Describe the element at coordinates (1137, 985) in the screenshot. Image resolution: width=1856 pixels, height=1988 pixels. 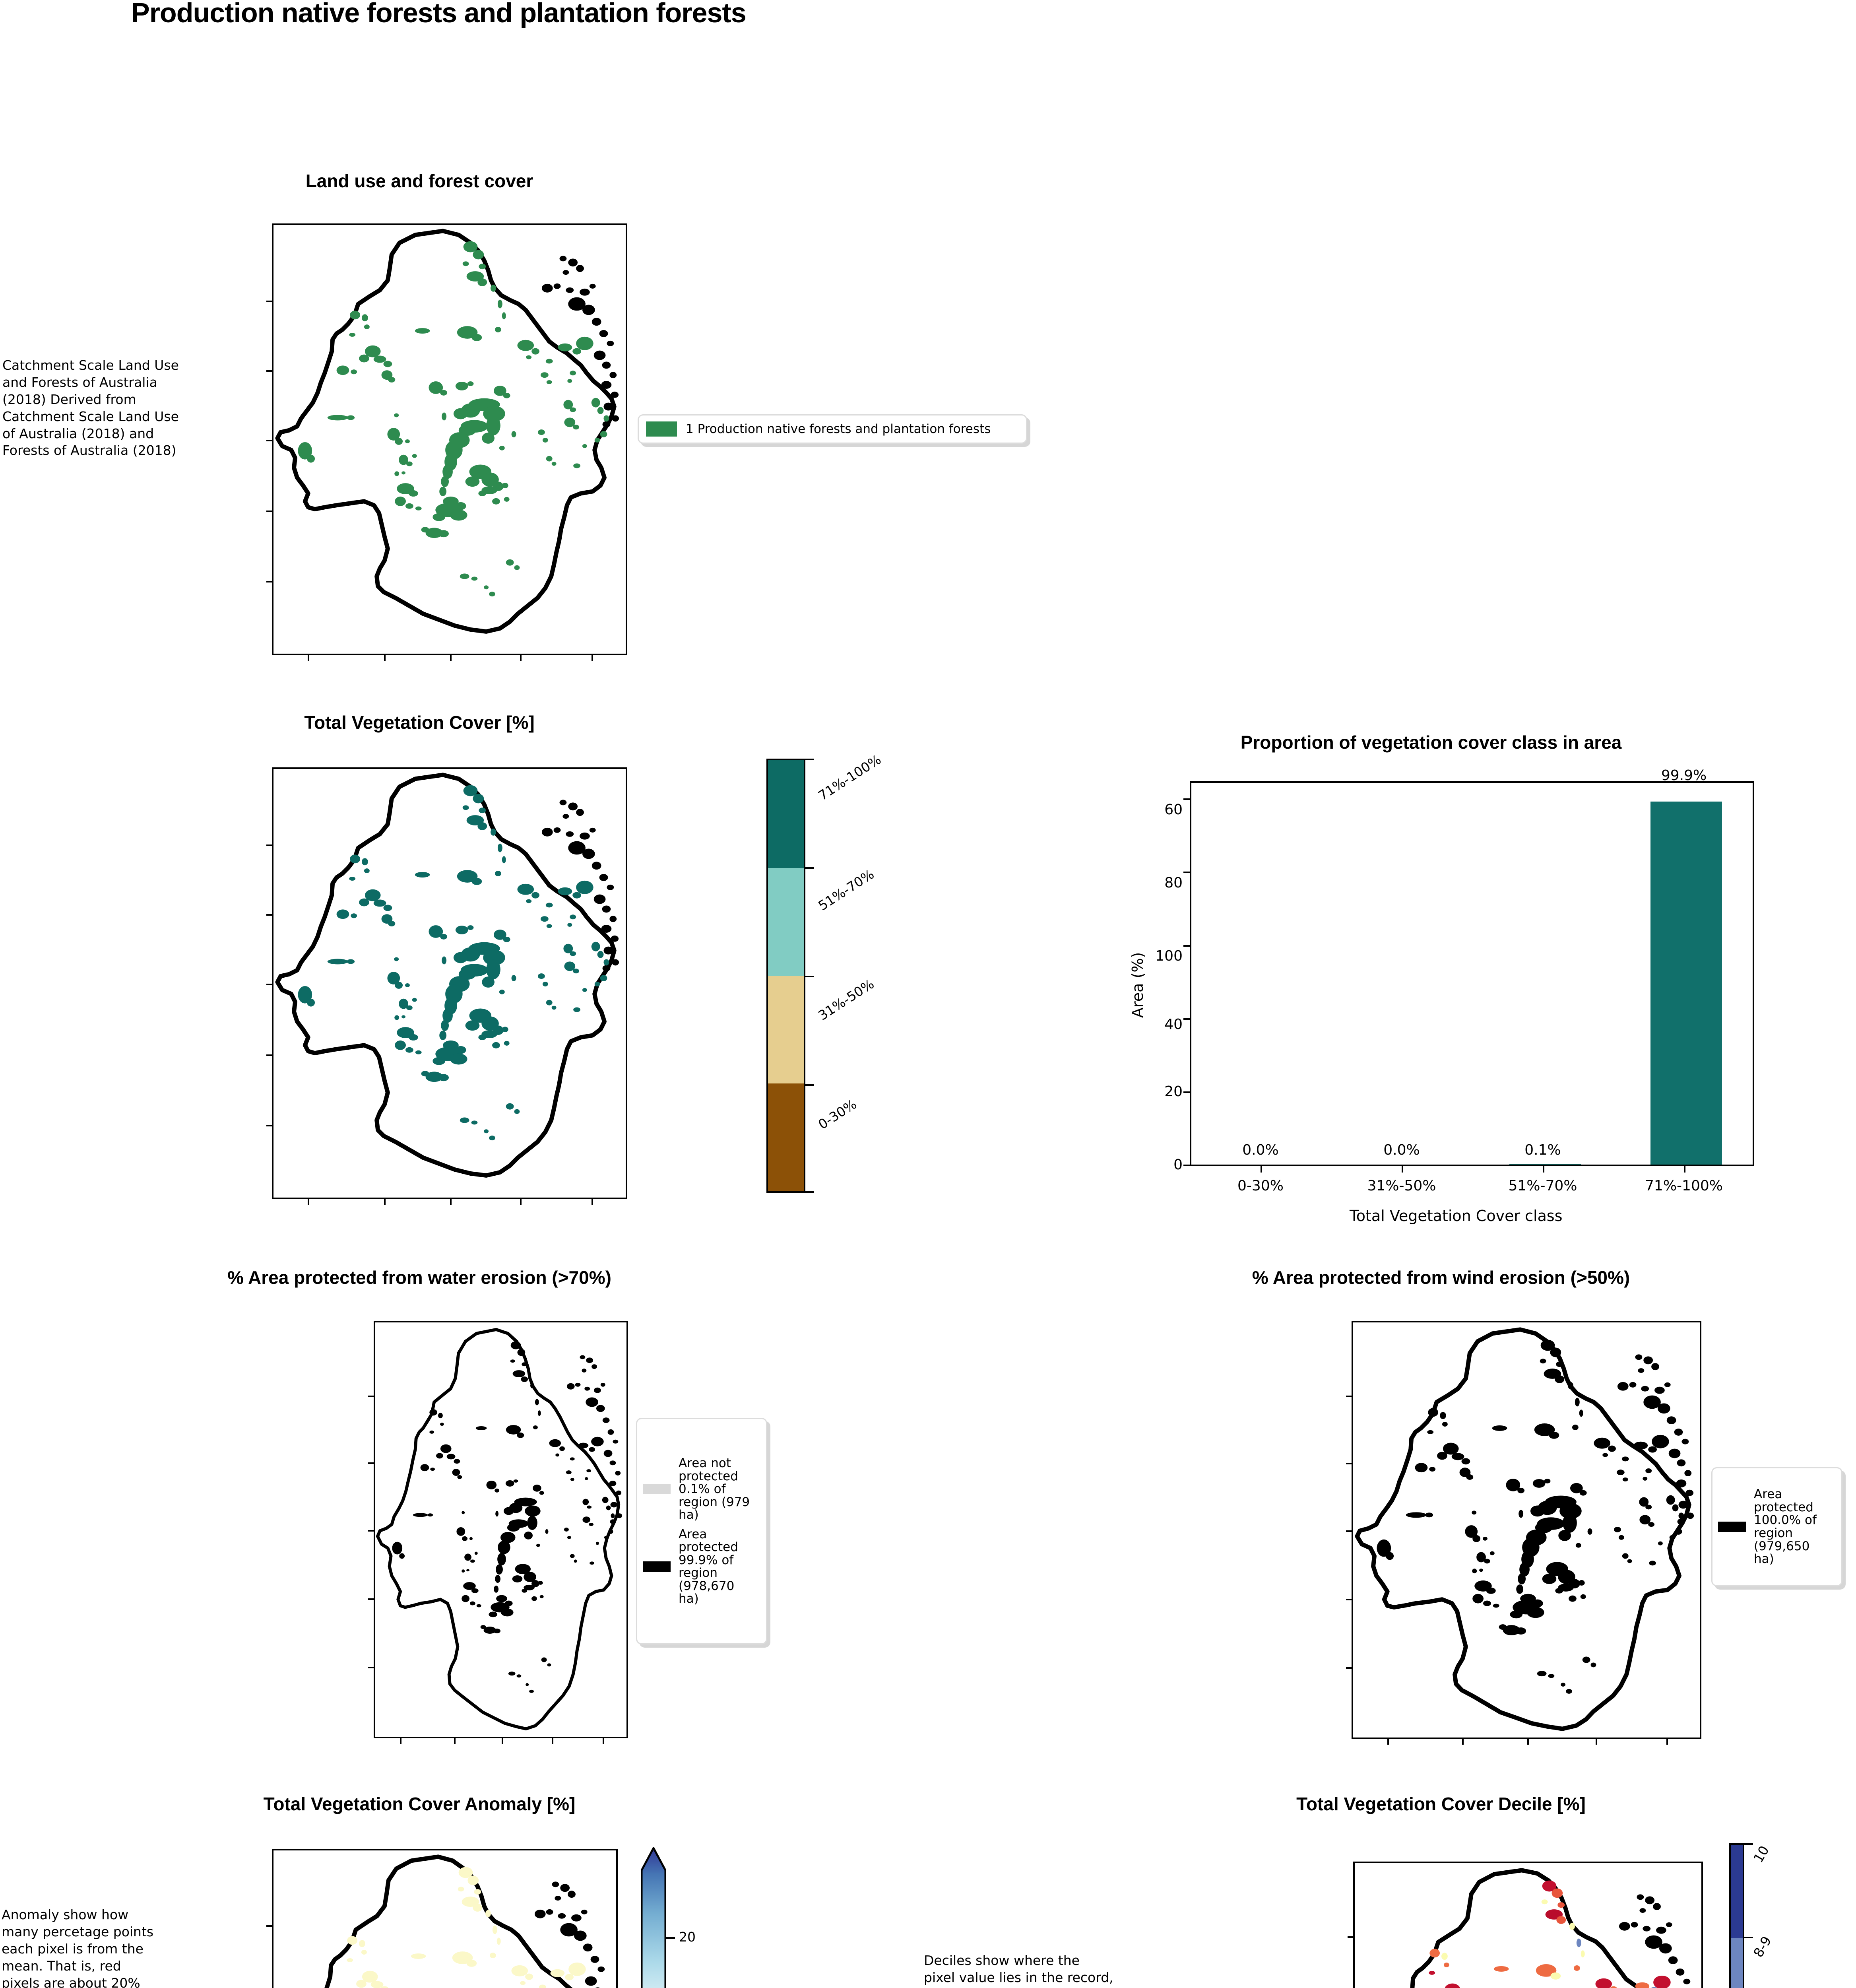
I see `bar-chart-y-axis-label: Area (%)` at that location.